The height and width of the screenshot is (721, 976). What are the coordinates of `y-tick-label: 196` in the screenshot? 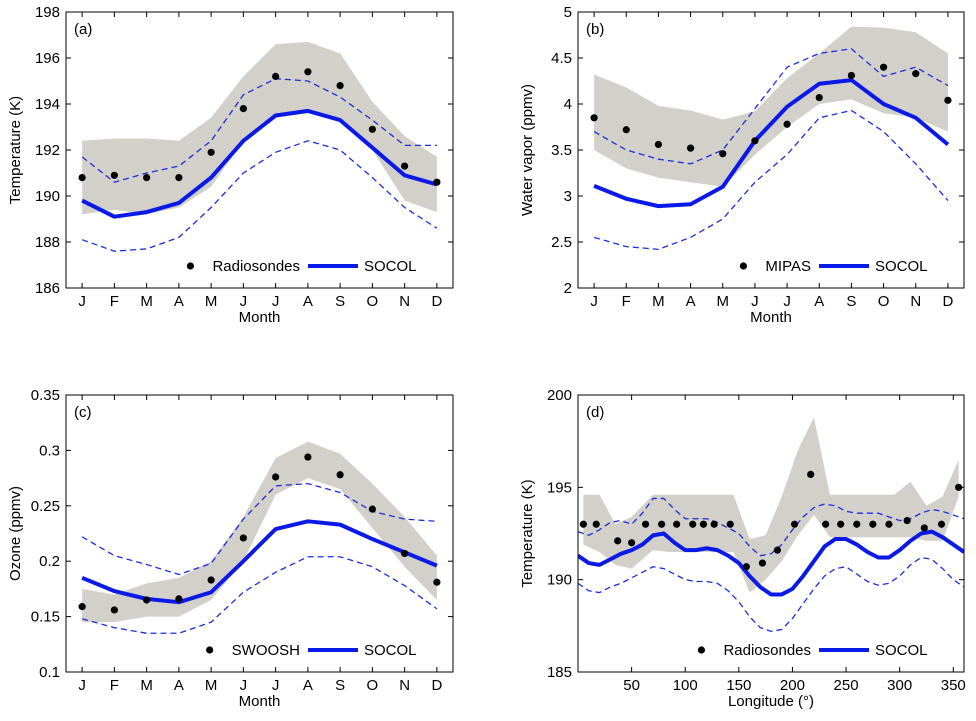 It's located at (47, 58).